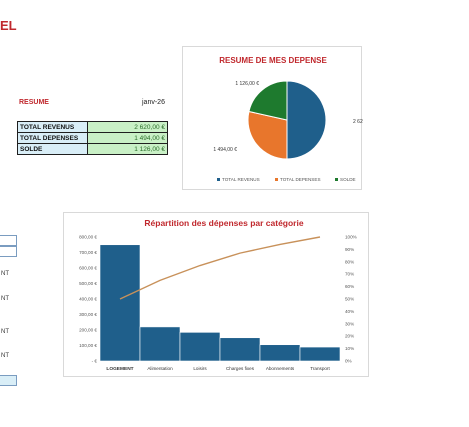 The image size is (469, 427). Describe the element at coordinates (88, 252) in the screenshot. I see `y-tick-label: 700,00 €` at that location.